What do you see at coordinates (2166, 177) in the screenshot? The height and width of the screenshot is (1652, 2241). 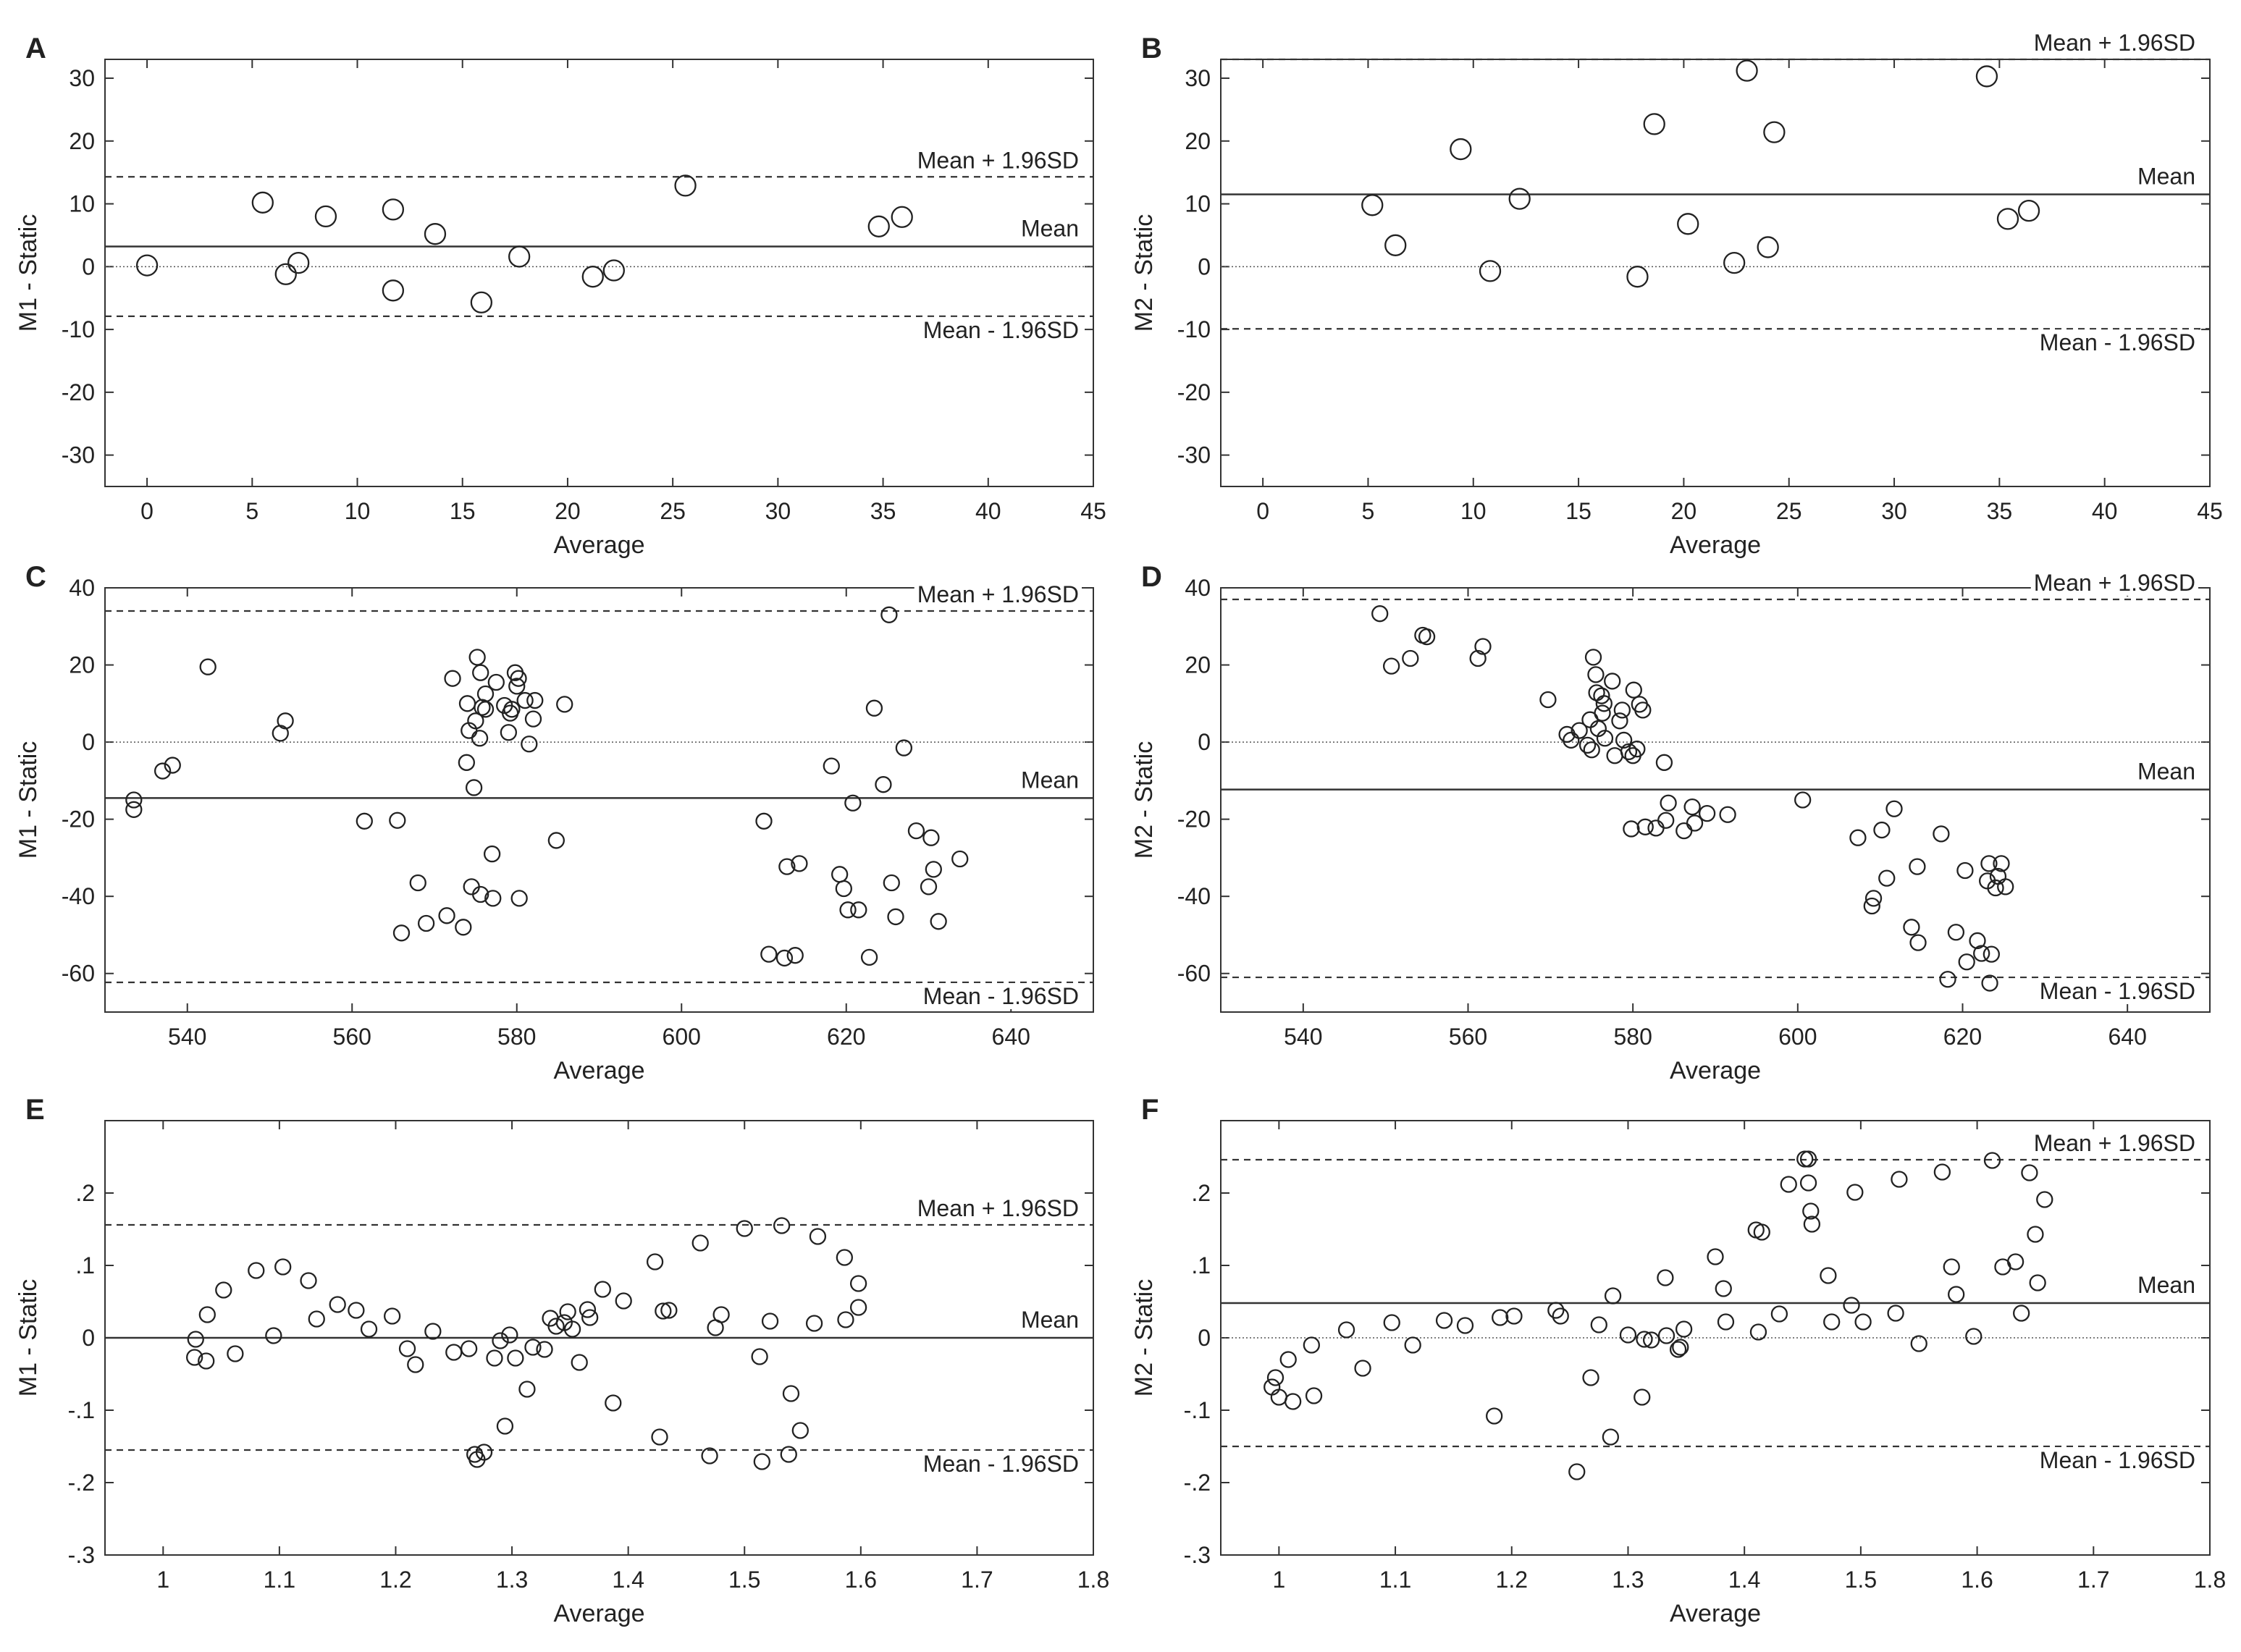 I see `mean-line-label: Mean` at bounding box center [2166, 177].